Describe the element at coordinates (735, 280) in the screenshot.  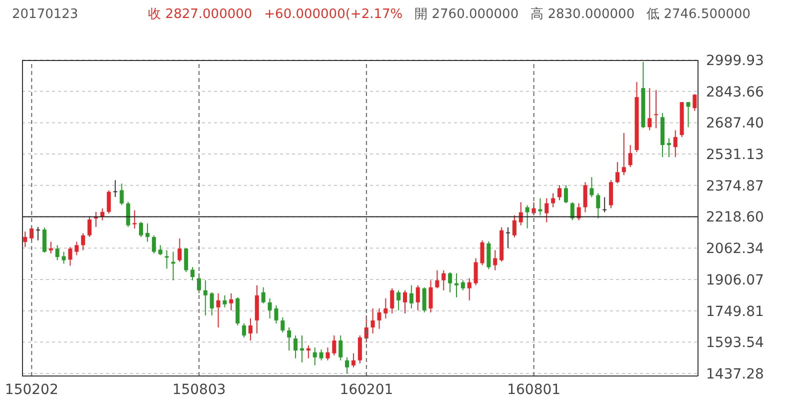
I see `y-tick-label: 1906.07` at that location.